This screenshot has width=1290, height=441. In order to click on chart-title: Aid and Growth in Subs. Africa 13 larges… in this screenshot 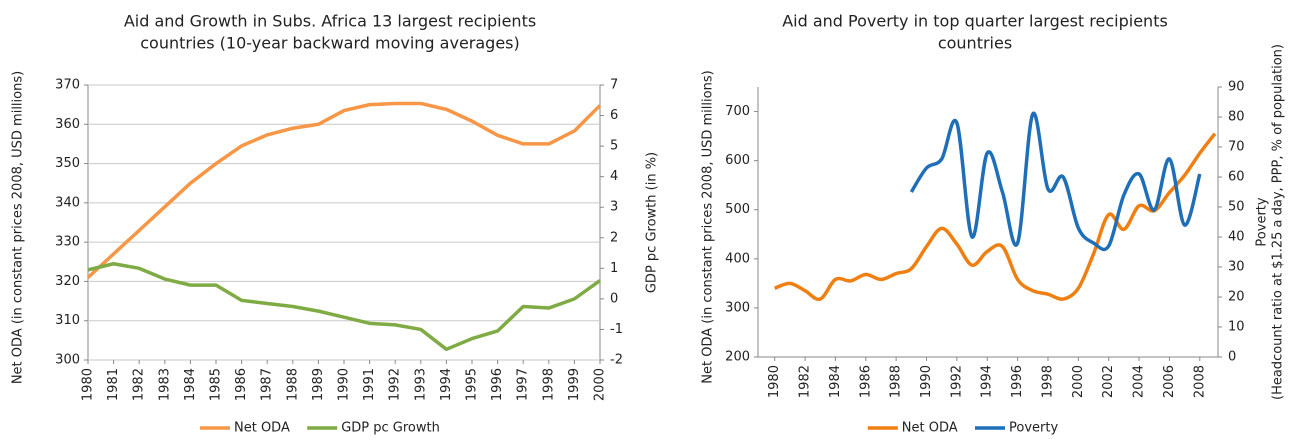, I will do `click(330, 21)`.